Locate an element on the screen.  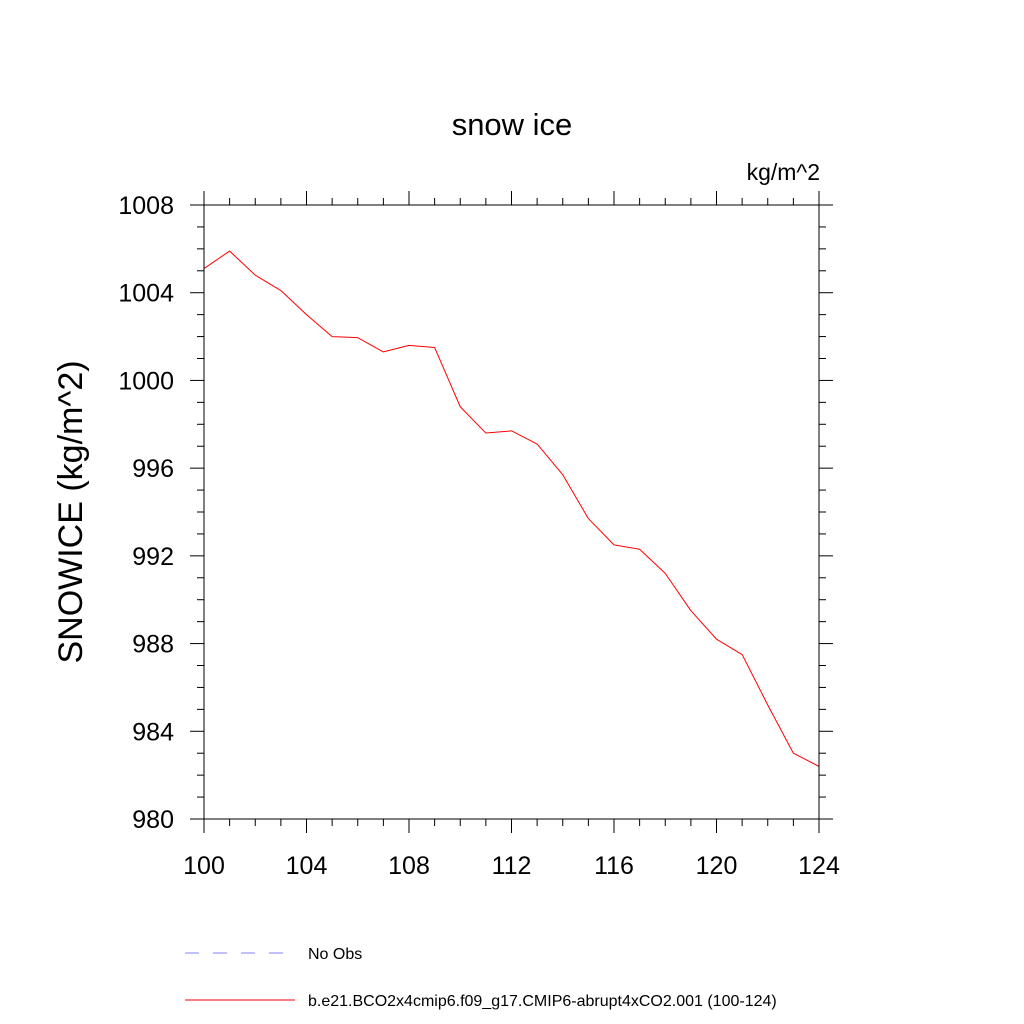
x-tick-label: 124 is located at coordinates (819, 866).